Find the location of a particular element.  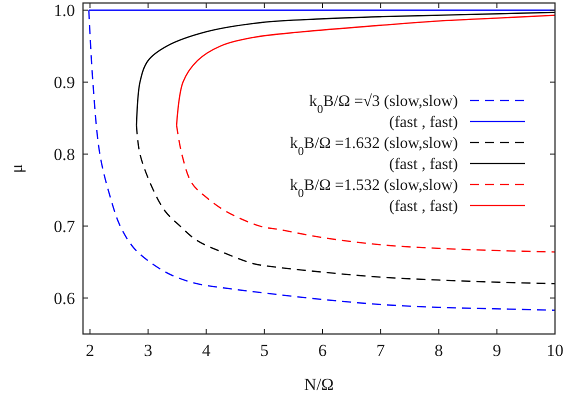

legend-label: k$_{0}$B/Ω =1.632 (slow,slow) is located at coordinates (374, 146).